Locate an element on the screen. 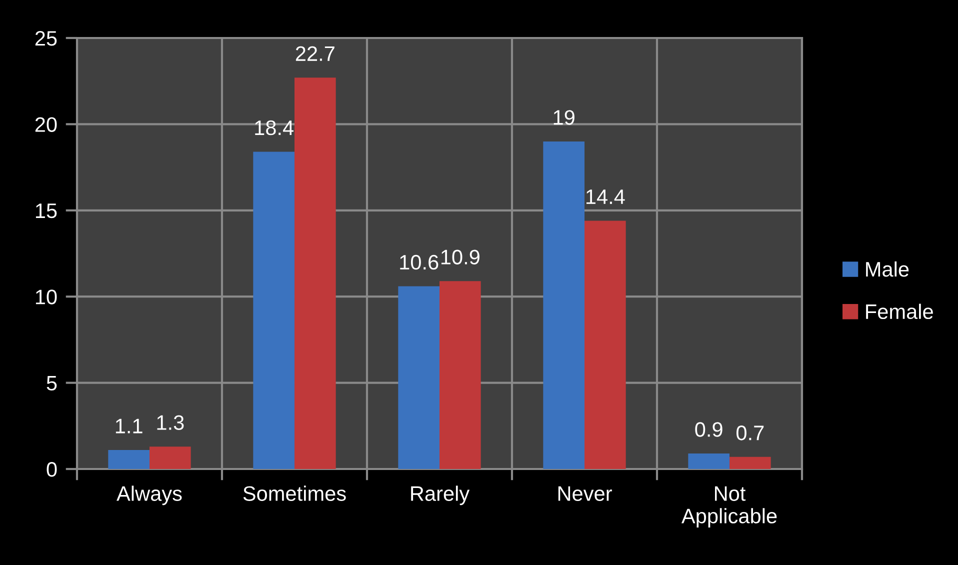  data-label: 1.1 is located at coordinates (129, 426).